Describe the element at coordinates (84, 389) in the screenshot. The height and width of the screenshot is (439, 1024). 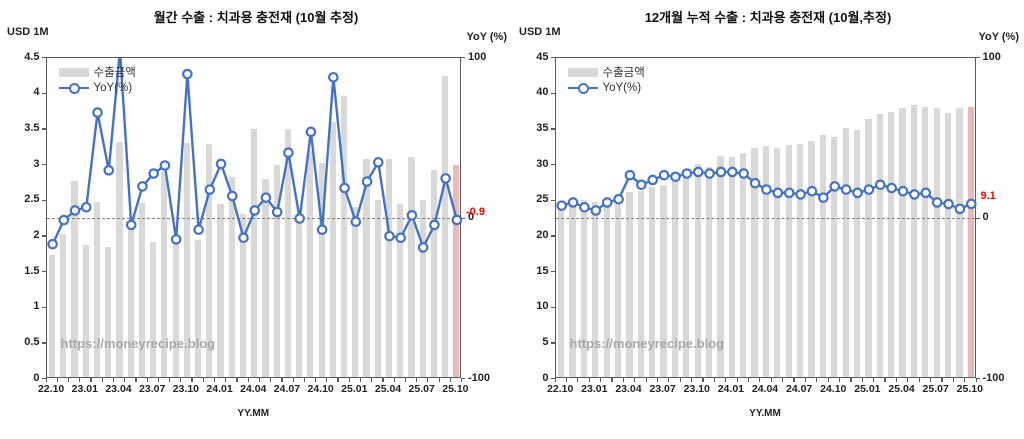
I see `x-axis-tick-label: 23.01` at that location.